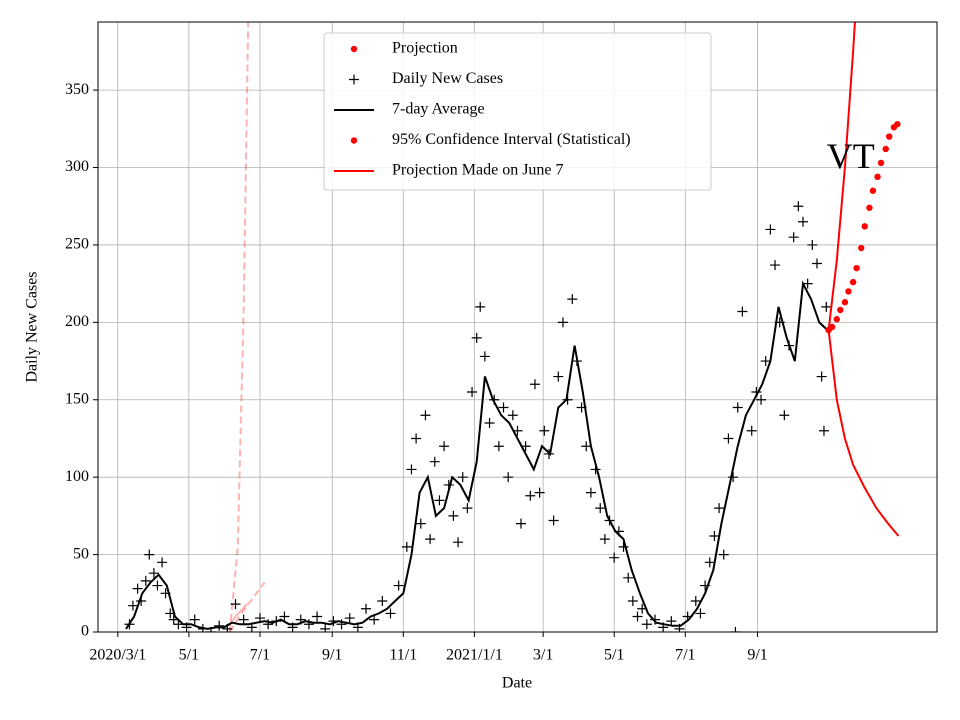 This screenshot has width=960, height=720. What do you see at coordinates (247, 606) in the screenshot?
I see `june7-lower-line` at bounding box center [247, 606].